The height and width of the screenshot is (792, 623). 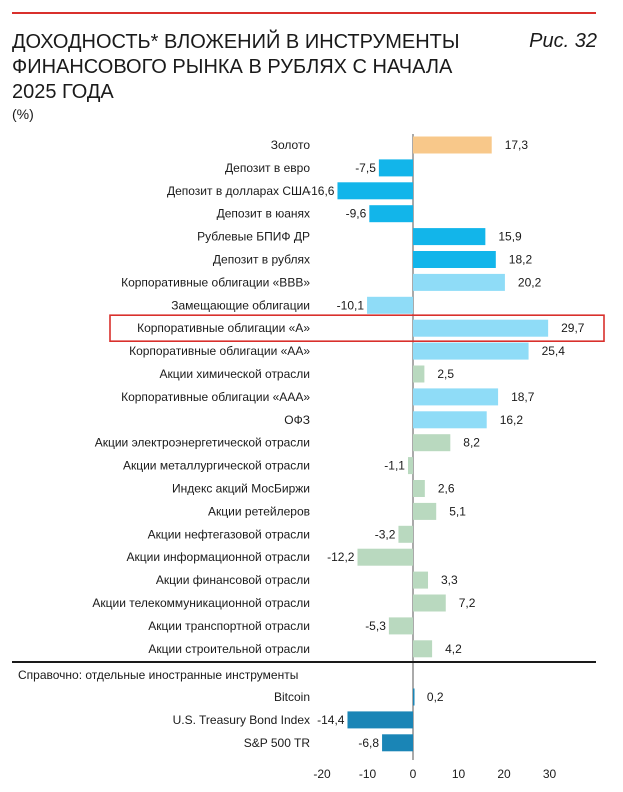 I want to click on bar-row: Депозит в долларах США-16,6, so click(x=290, y=191).